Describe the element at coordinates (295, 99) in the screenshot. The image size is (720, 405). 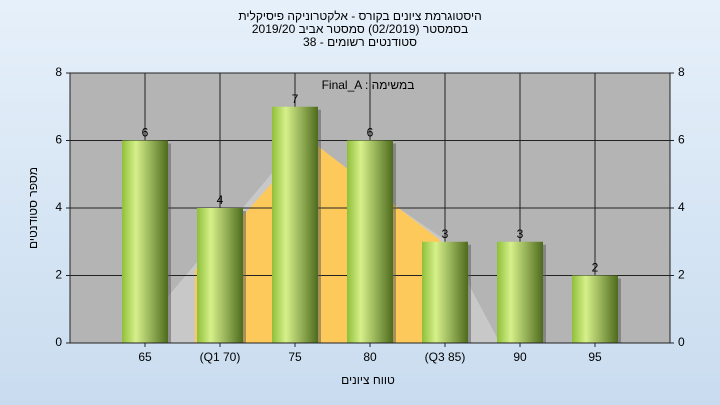
I see `value-label: 7` at that location.